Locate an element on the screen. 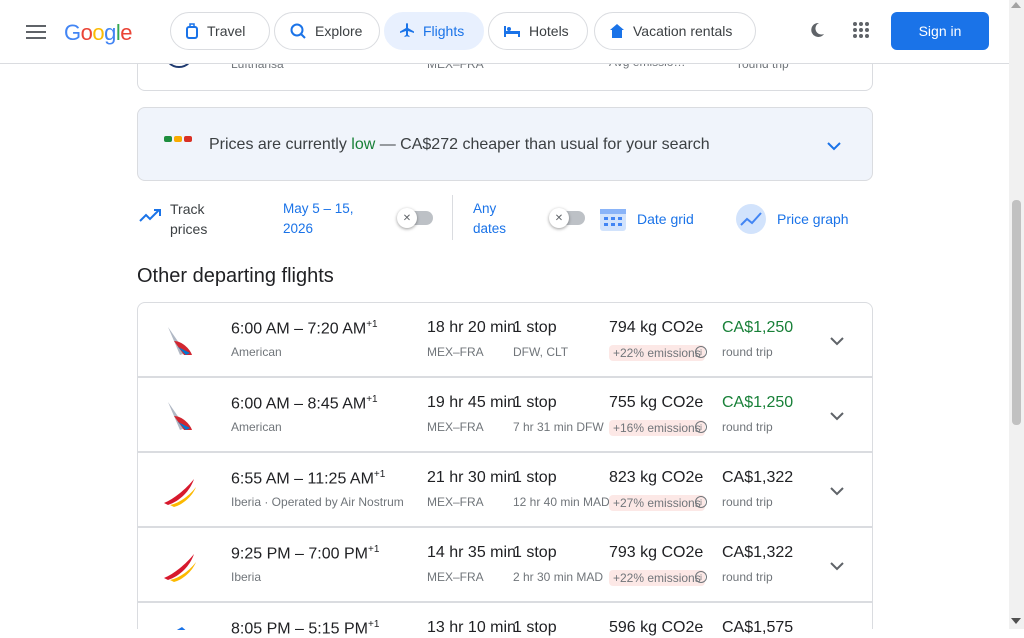  track-label-line2: prices is located at coordinates (189, 229).